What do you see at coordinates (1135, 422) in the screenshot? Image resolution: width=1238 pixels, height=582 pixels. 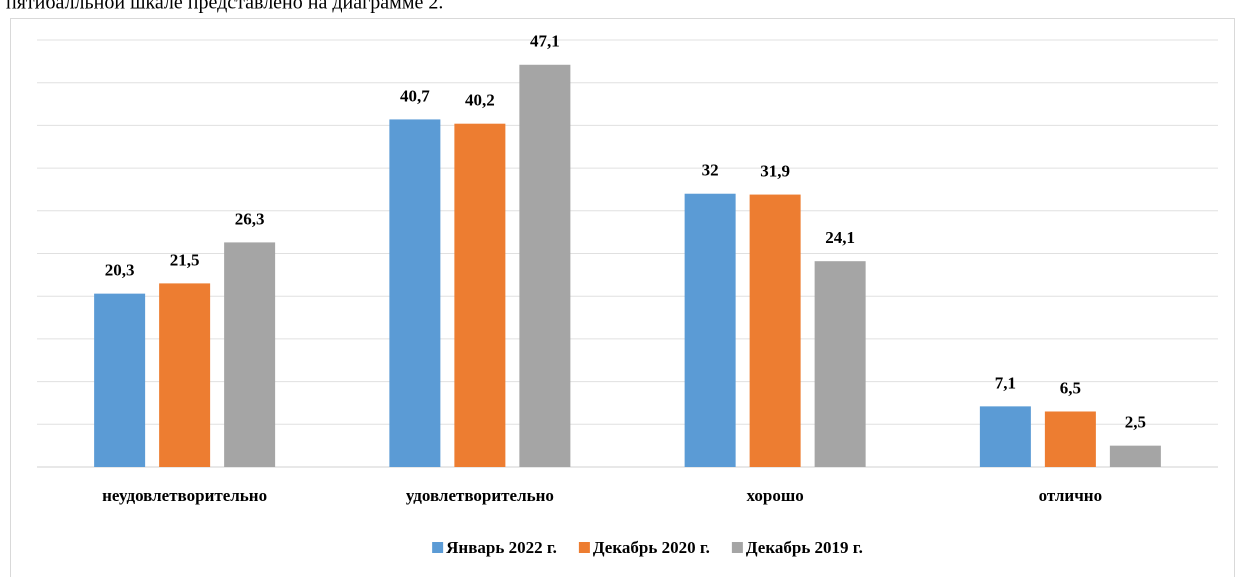 I see `data-label: 2,5` at bounding box center [1135, 422].